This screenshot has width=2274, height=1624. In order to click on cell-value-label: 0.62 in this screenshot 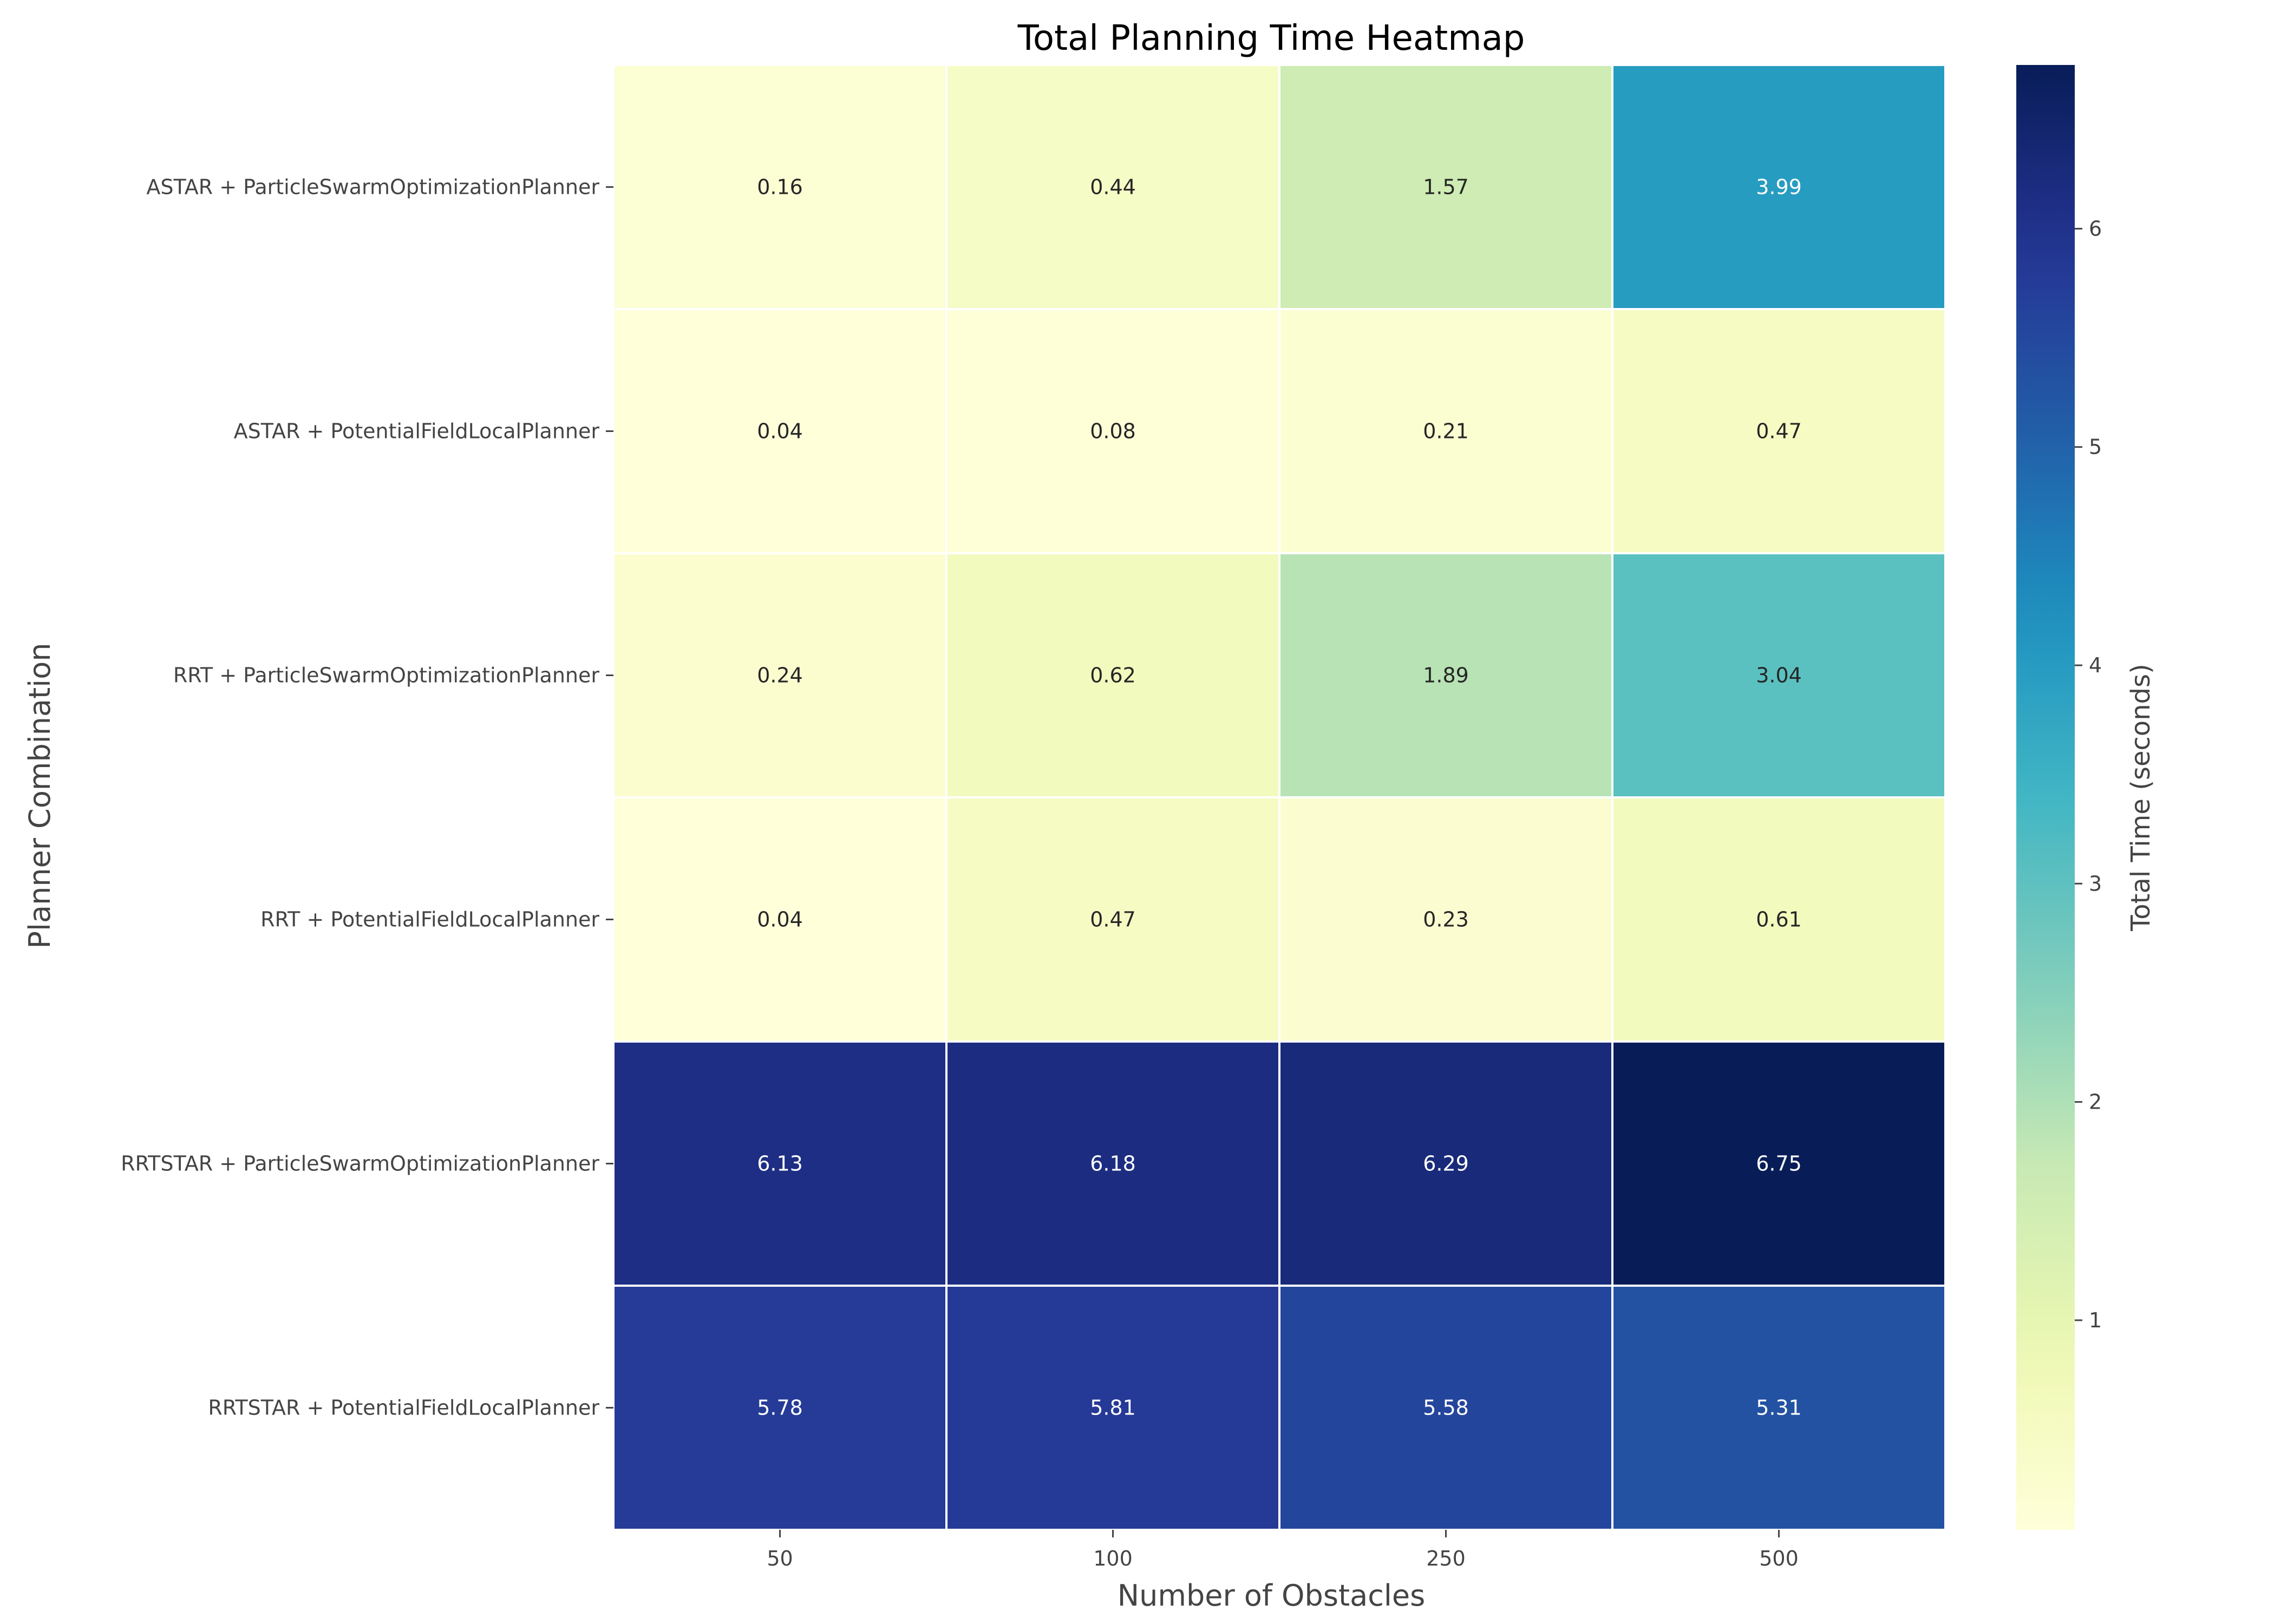, I will do `click(1113, 675)`.